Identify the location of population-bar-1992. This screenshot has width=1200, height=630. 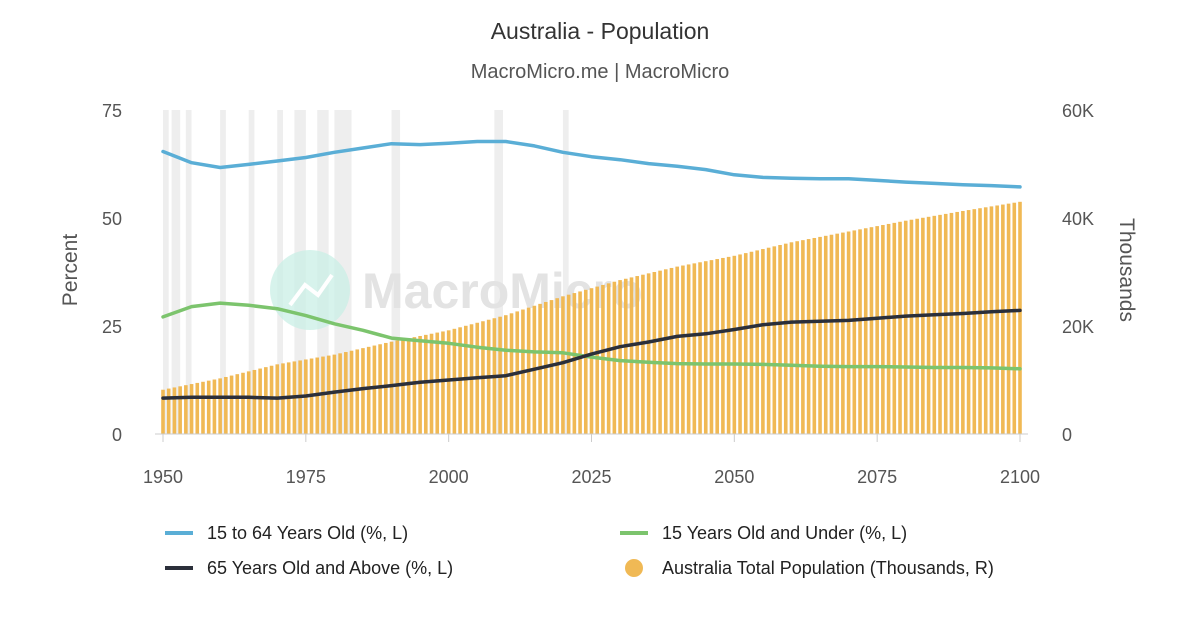
(403, 386).